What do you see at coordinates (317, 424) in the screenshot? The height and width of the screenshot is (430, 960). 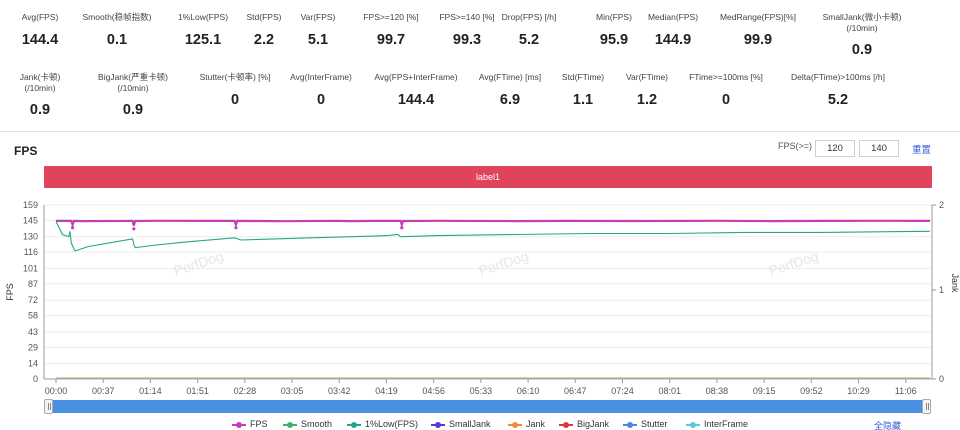 I see `legend-item-smooth: Smooth` at bounding box center [317, 424].